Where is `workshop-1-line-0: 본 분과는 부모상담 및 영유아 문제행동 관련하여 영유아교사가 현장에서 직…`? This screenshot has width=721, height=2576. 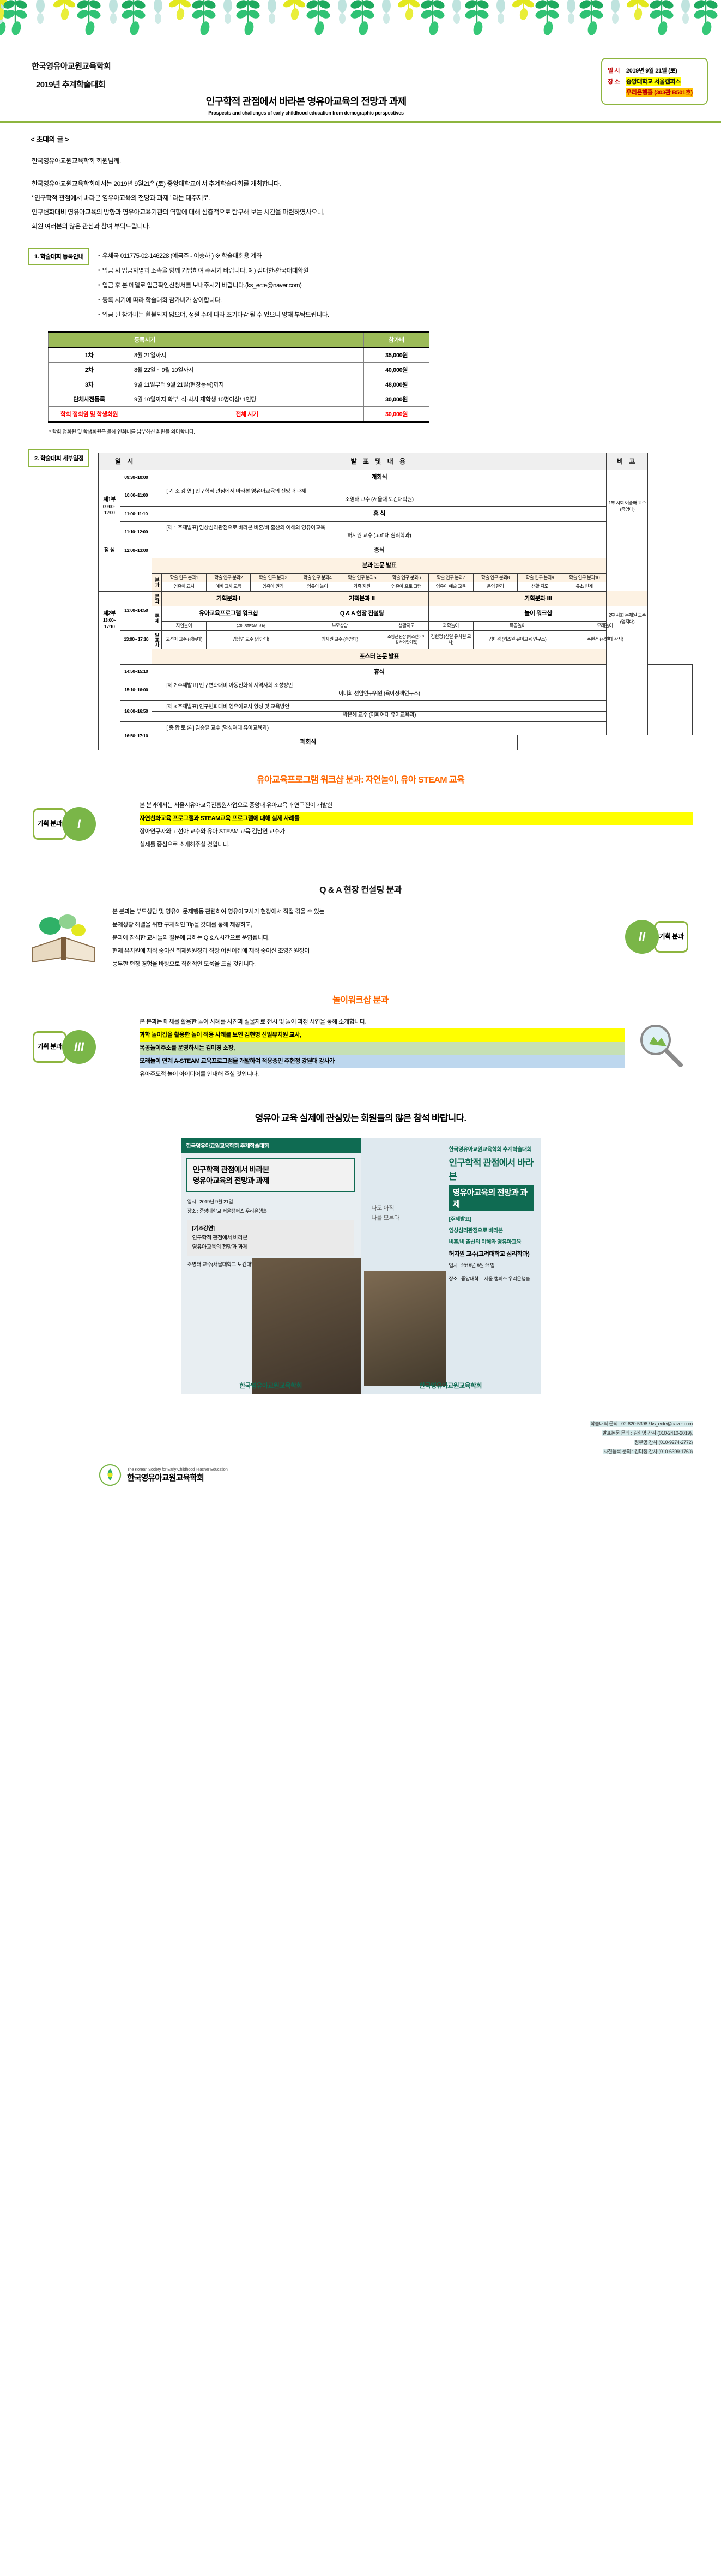 workshop-1-line-0: 본 분과는 부모상담 및 영유아 문제행동 관련하여 영유아교사가 현장에서 직… is located at coordinates (219, 911).